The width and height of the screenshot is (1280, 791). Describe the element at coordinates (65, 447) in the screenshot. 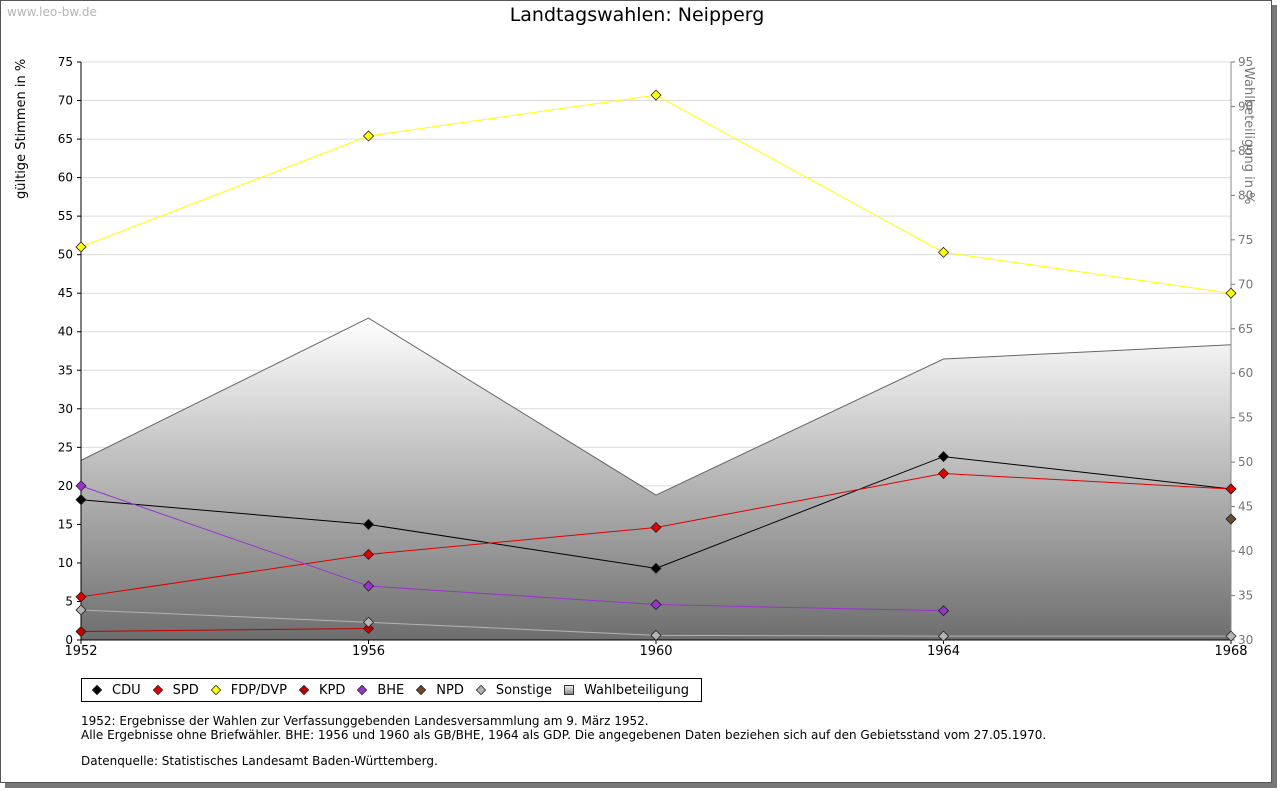

I see `y-tick-label: 25` at that location.